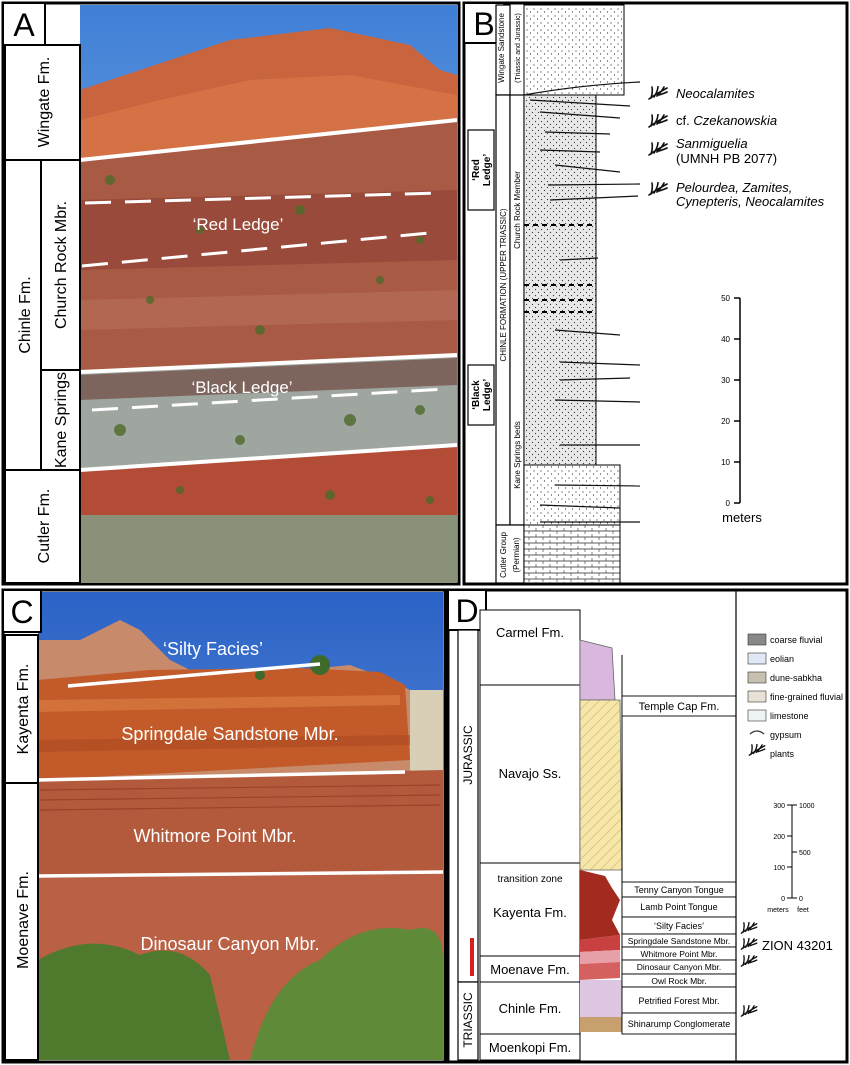 The image size is (850, 1065). Describe the element at coordinates (782, 659) in the screenshot. I see `legend-eolian: eolian` at that location.